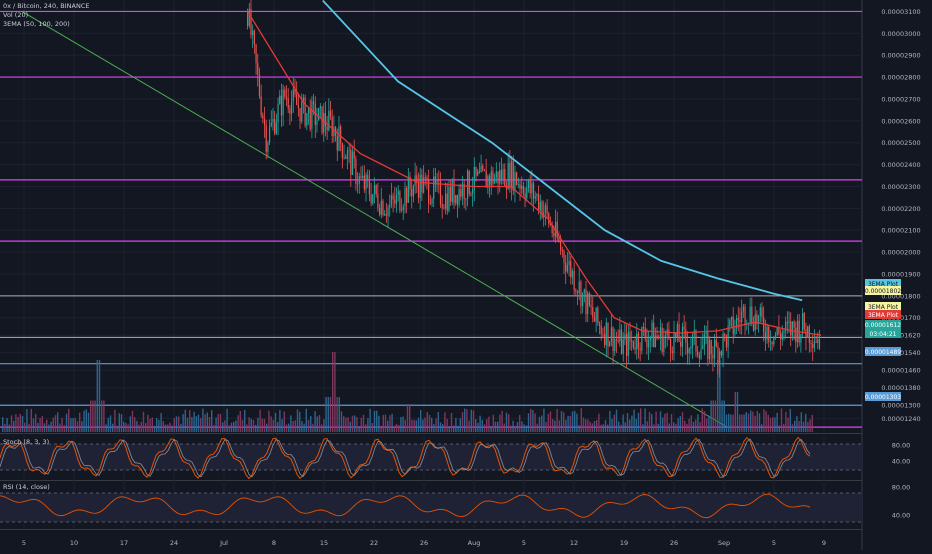 This screenshot has width=932, height=554. I want to click on price-tick-label: 0.00001900, so click(900, 274).